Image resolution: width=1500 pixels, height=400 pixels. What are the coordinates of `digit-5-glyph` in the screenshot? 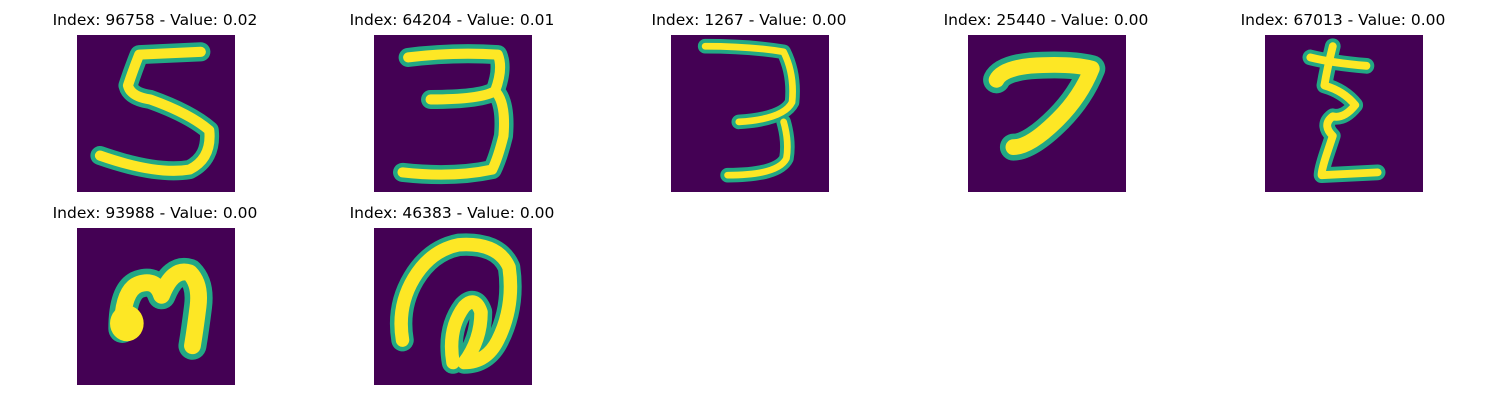 It's located at (155, 111).